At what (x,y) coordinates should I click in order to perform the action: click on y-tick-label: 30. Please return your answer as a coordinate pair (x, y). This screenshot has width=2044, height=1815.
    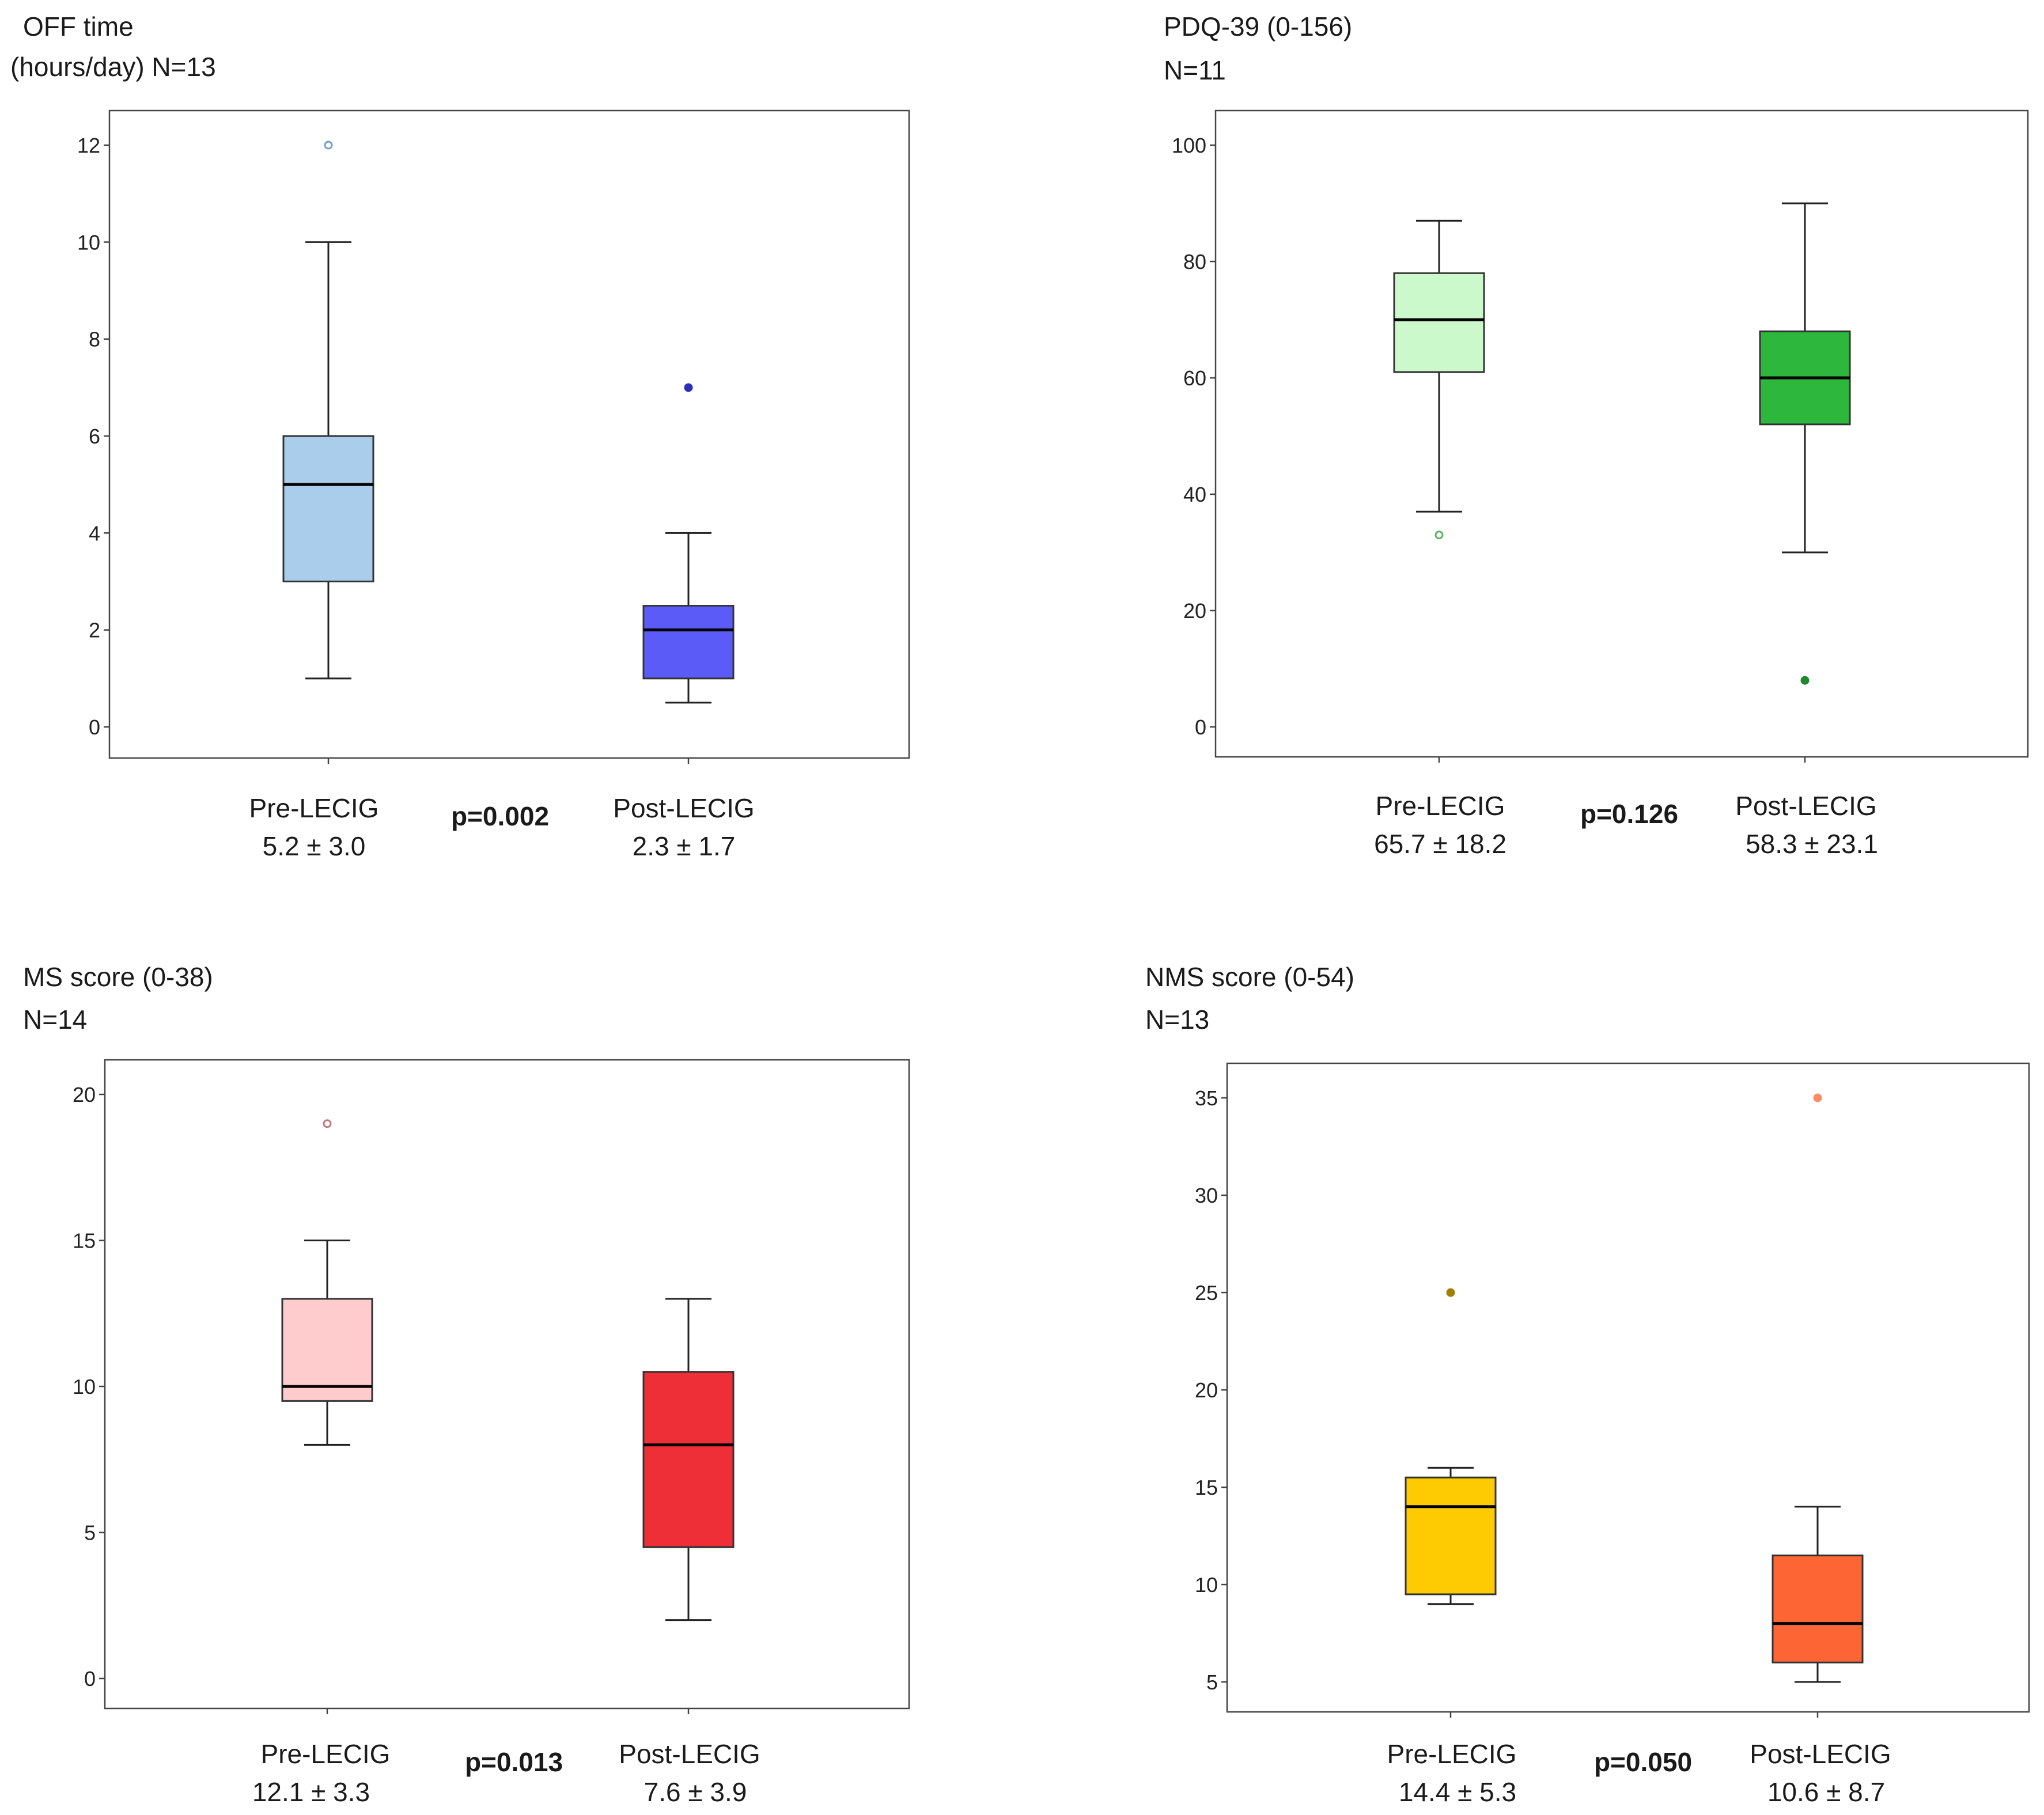
    Looking at the image, I should click on (1206, 1195).